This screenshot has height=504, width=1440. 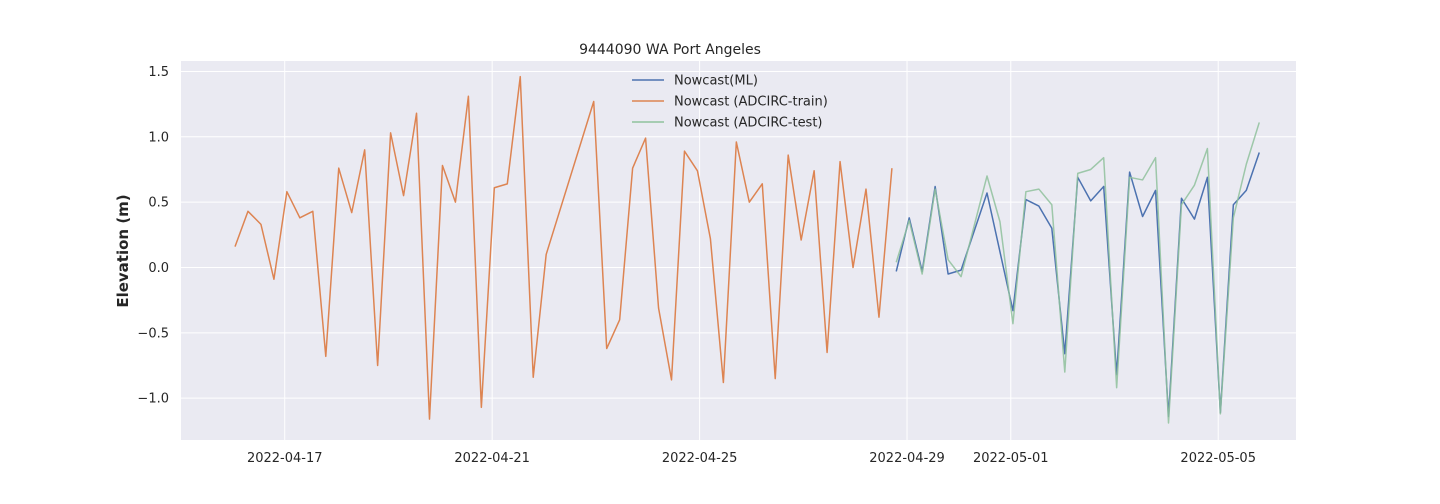 What do you see at coordinates (153, 333) in the screenshot?
I see `y-tick-label: −0.5` at bounding box center [153, 333].